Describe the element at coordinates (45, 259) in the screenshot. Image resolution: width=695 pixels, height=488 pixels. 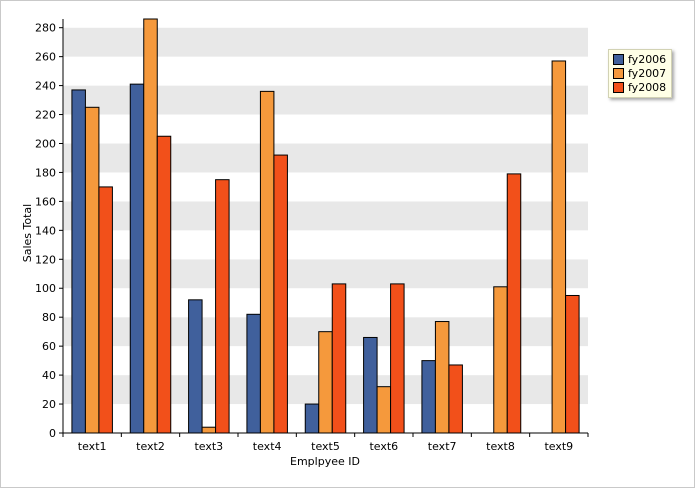
I see `y-tick-label: 120` at that location.